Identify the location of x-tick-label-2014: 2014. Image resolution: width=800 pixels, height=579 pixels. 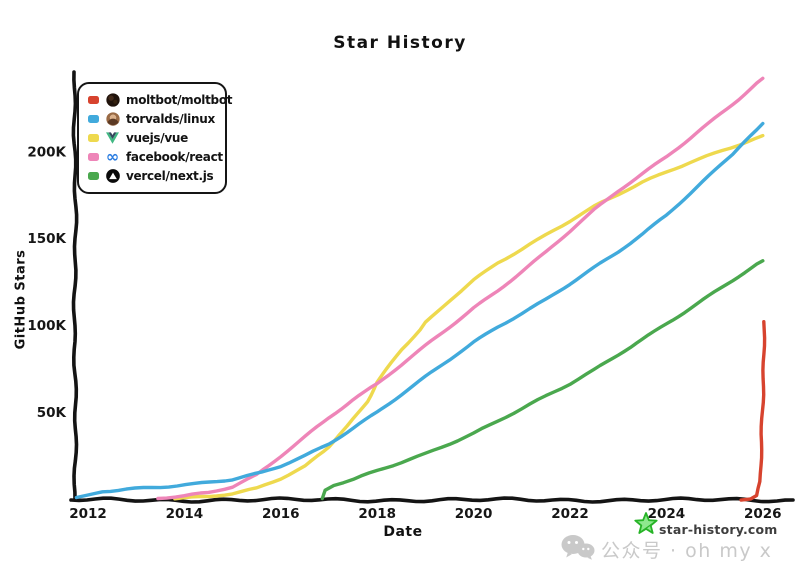
(185, 514).